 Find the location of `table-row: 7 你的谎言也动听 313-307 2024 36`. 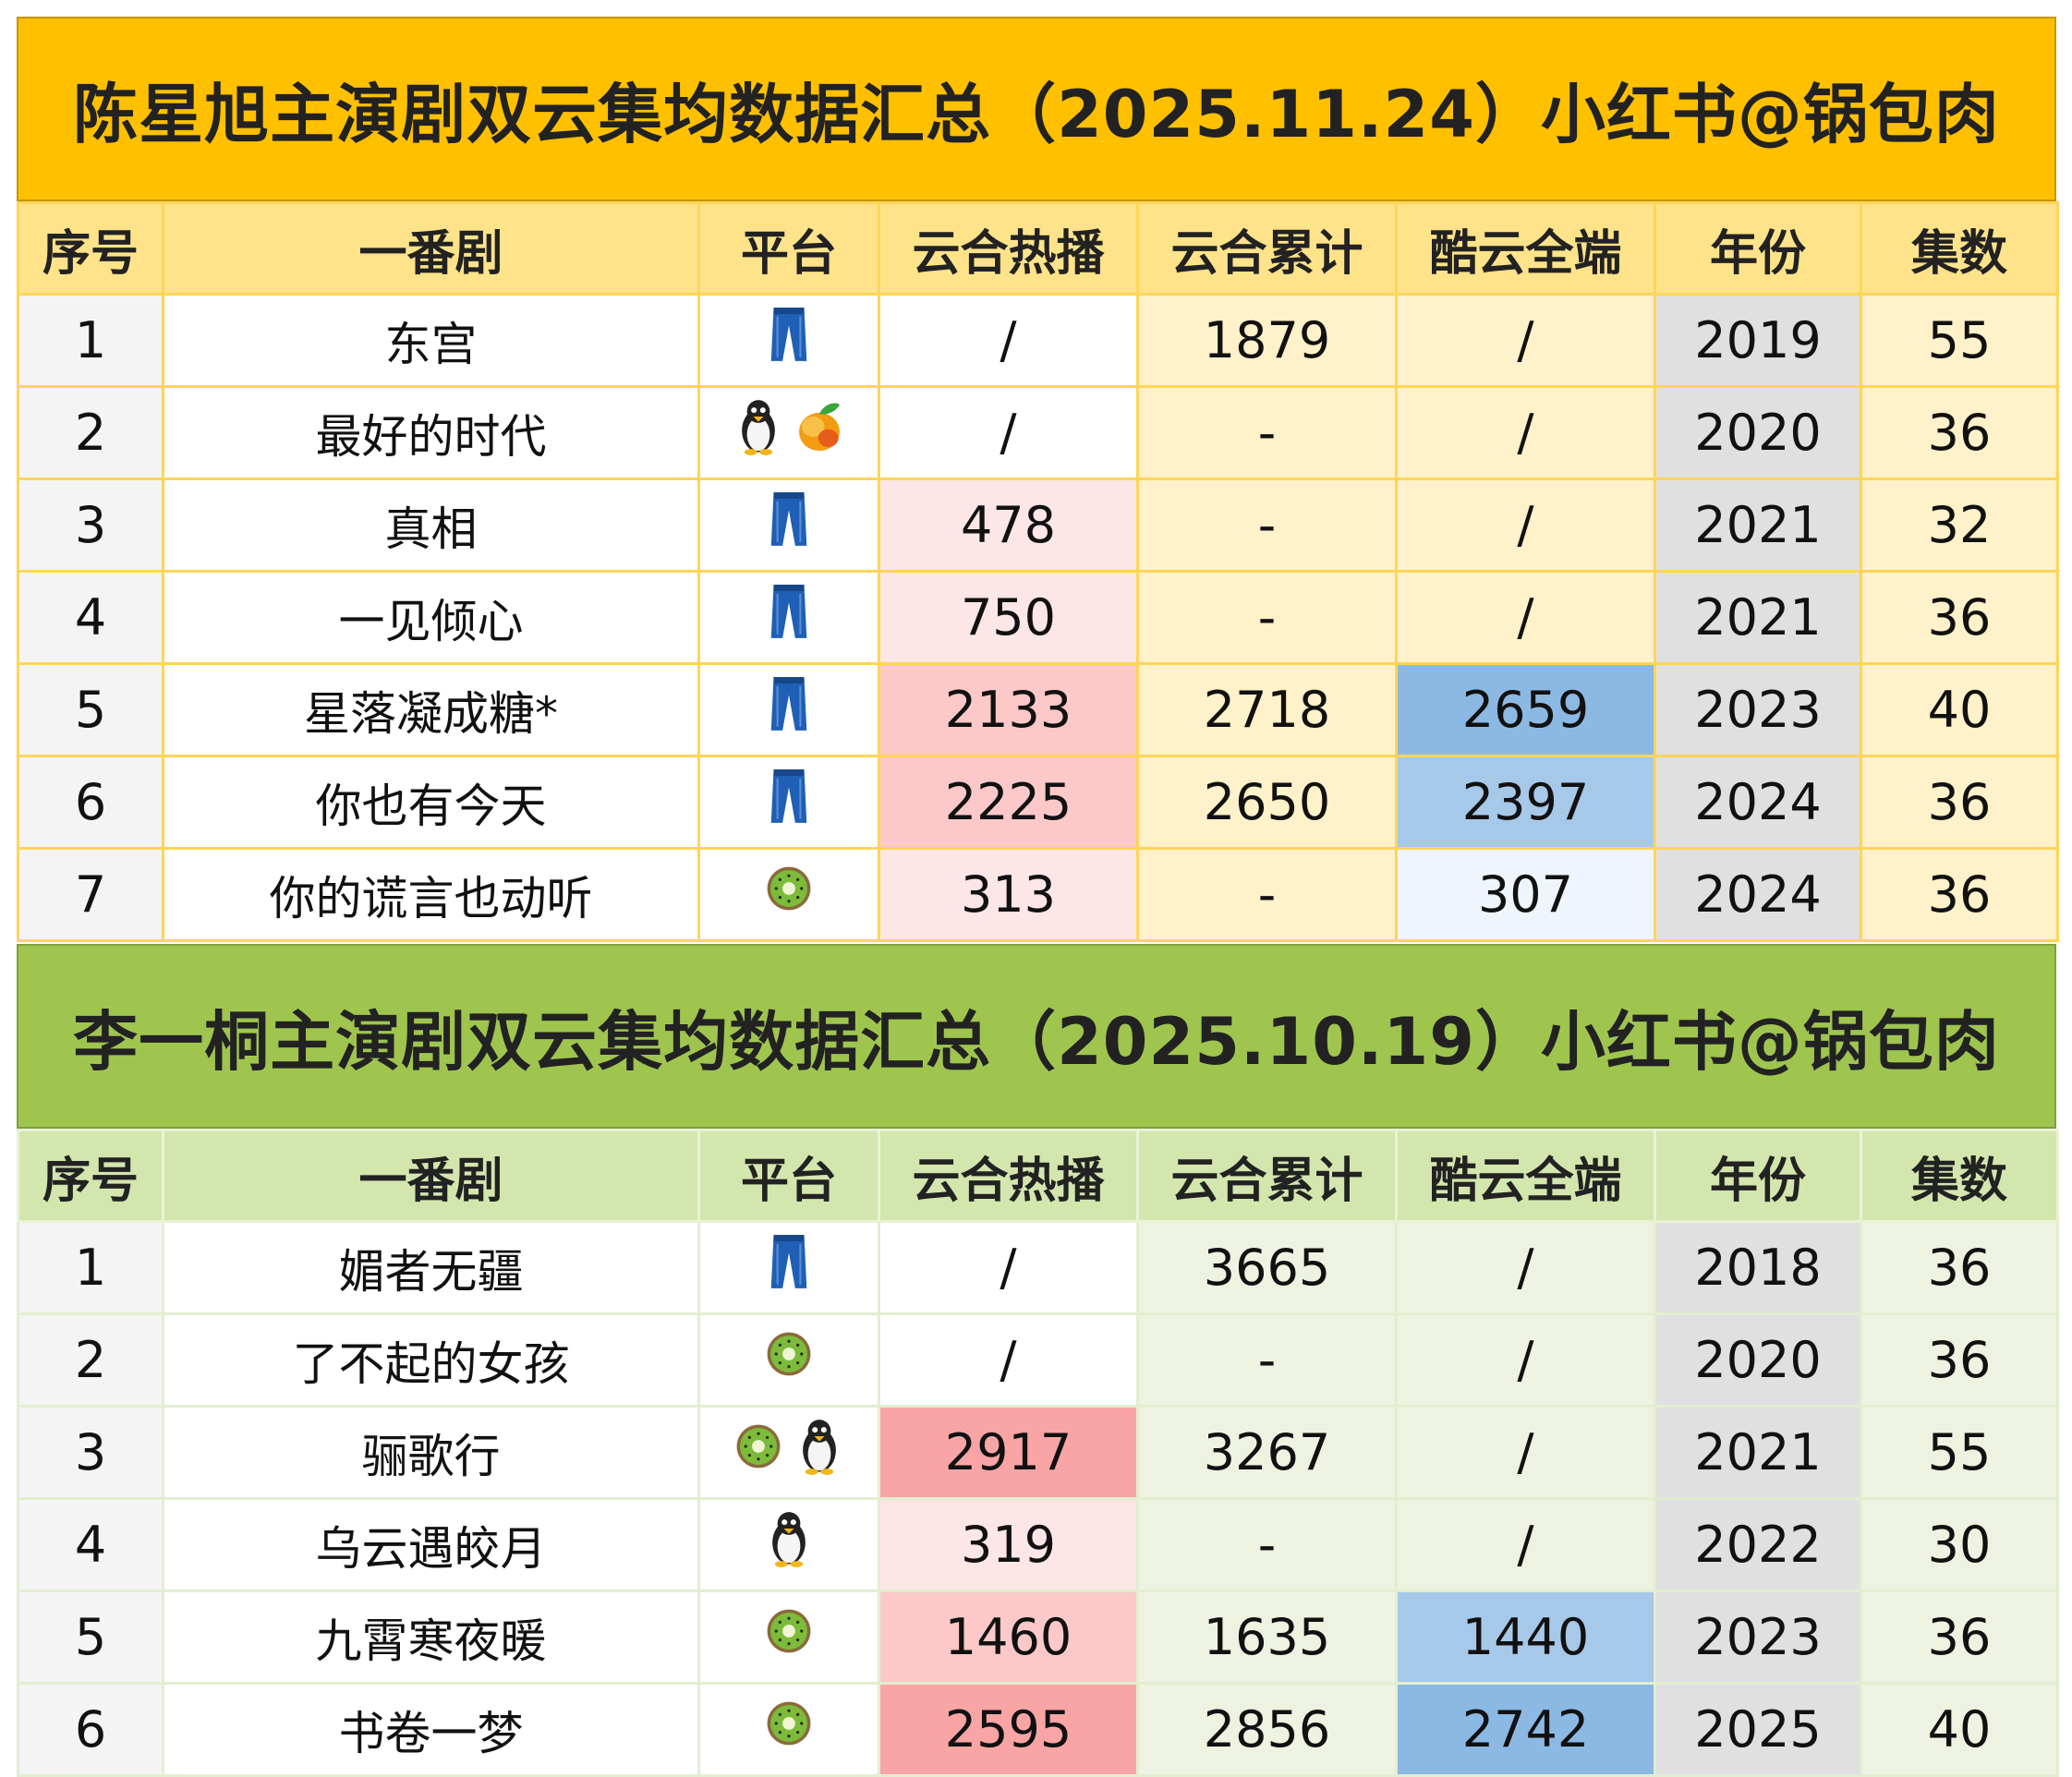

table-row: 7 你的谎言也动听 313-307 2024 36 is located at coordinates (1038, 894).